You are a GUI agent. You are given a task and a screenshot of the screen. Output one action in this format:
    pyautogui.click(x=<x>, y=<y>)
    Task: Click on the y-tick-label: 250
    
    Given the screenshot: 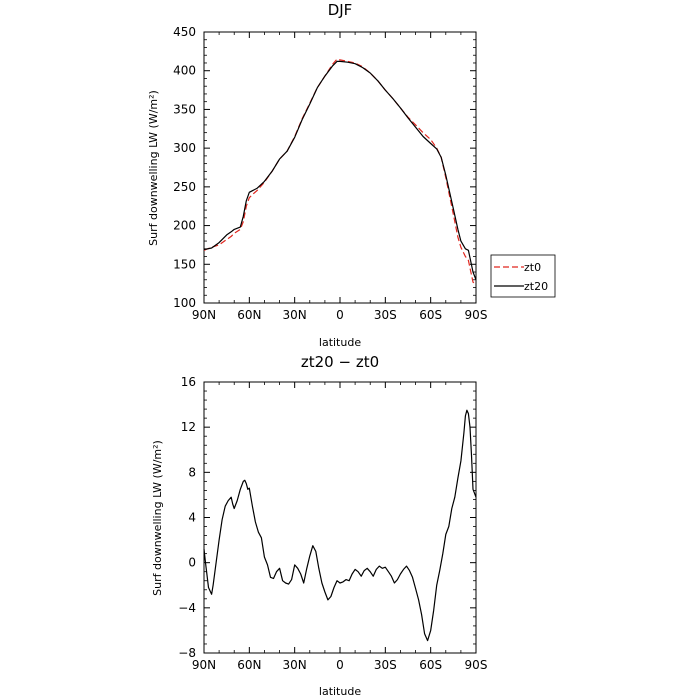 What is the action you would take?
    pyautogui.click(x=184, y=187)
    